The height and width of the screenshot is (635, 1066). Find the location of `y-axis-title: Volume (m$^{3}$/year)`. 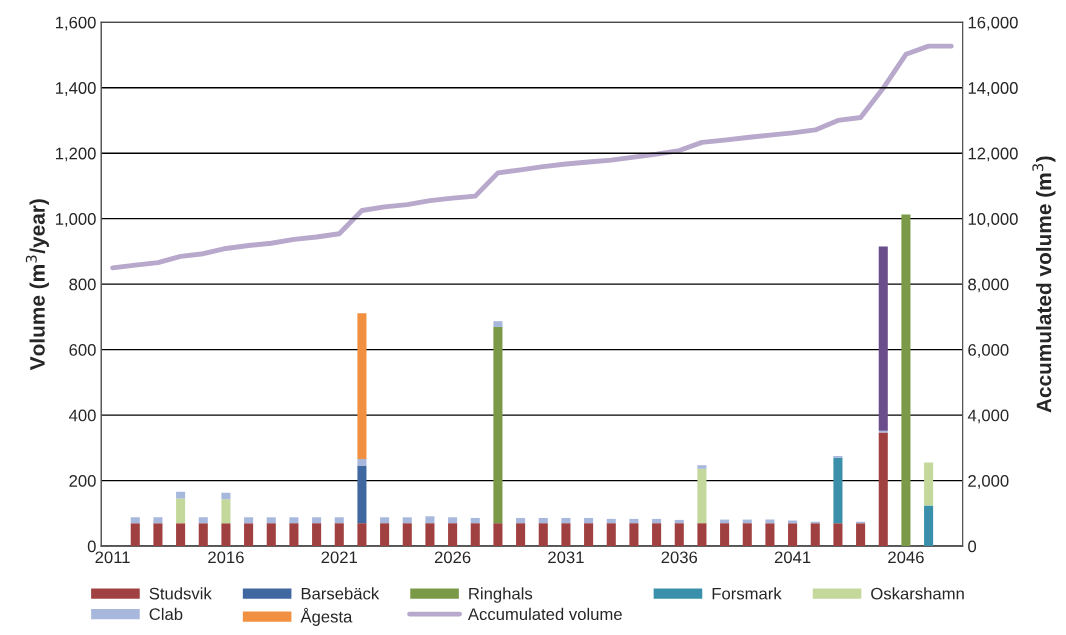

y-axis-title: Volume (m$^{3}$/year) is located at coordinates (37, 285).